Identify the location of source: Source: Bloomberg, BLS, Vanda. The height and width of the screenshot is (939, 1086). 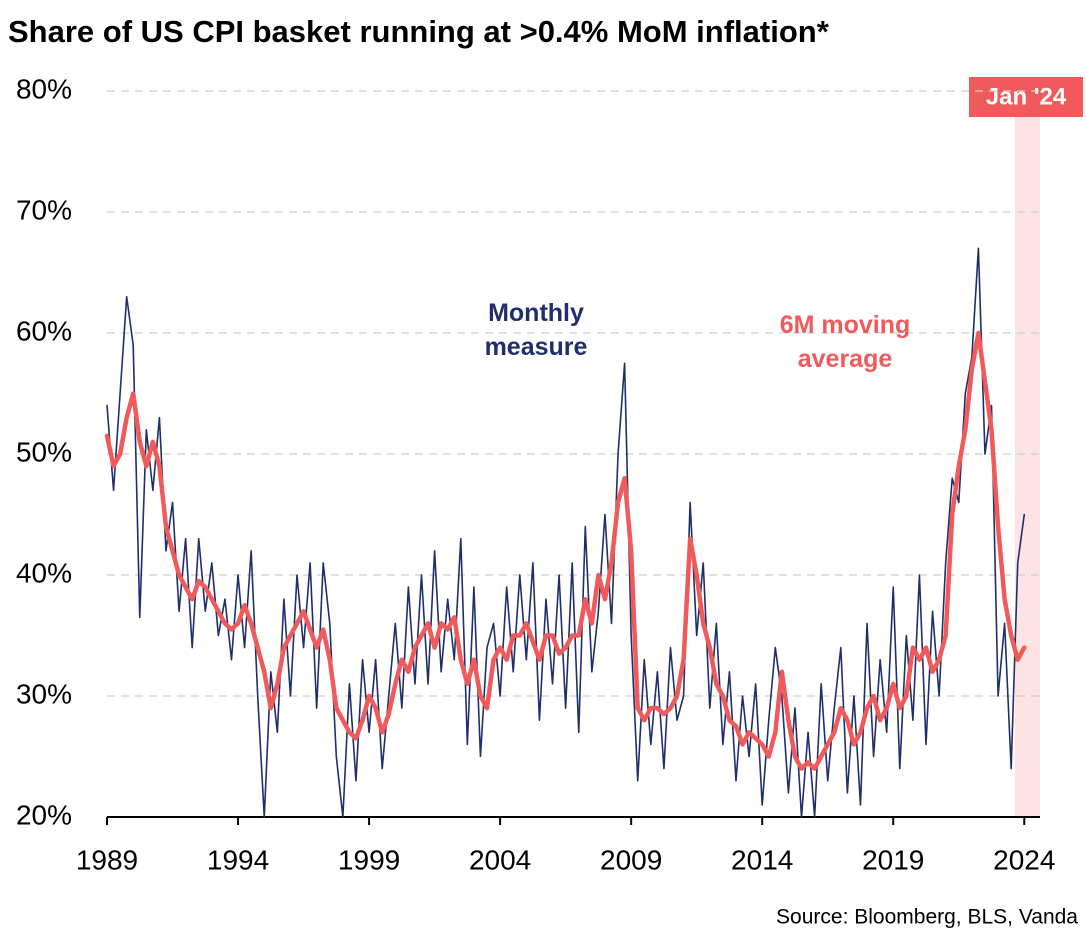
(927, 917).